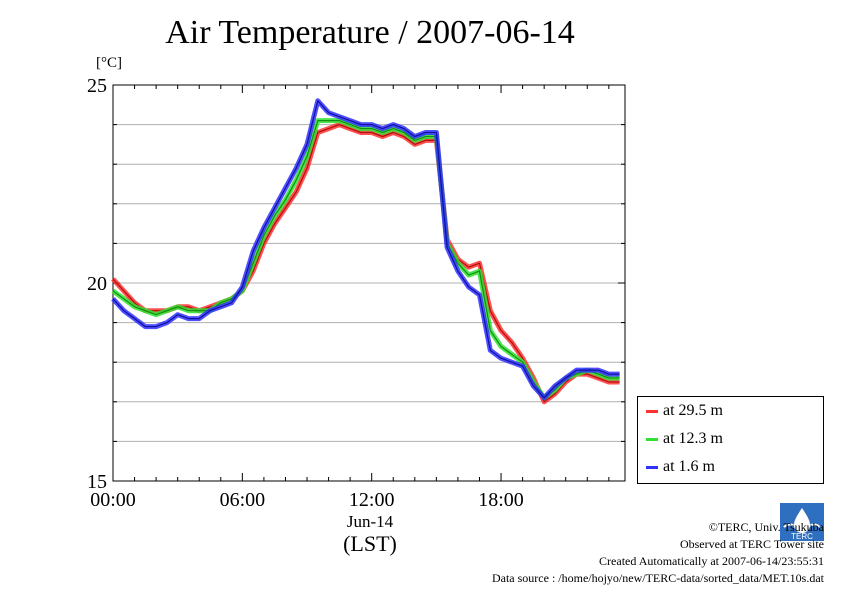 The image size is (842, 595). Describe the element at coordinates (243, 500) in the screenshot. I see `x-tick-label: 06:00` at that location.